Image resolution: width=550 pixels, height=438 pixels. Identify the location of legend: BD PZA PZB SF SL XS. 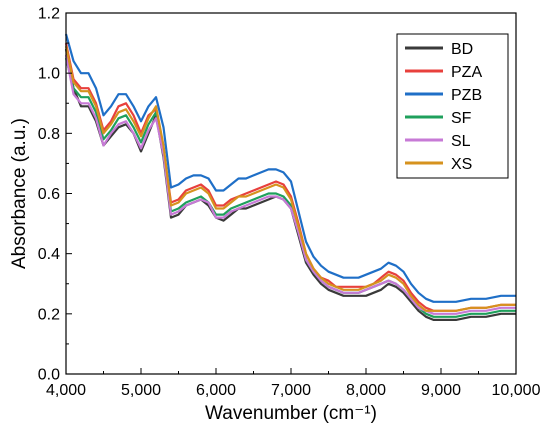
(452, 106).